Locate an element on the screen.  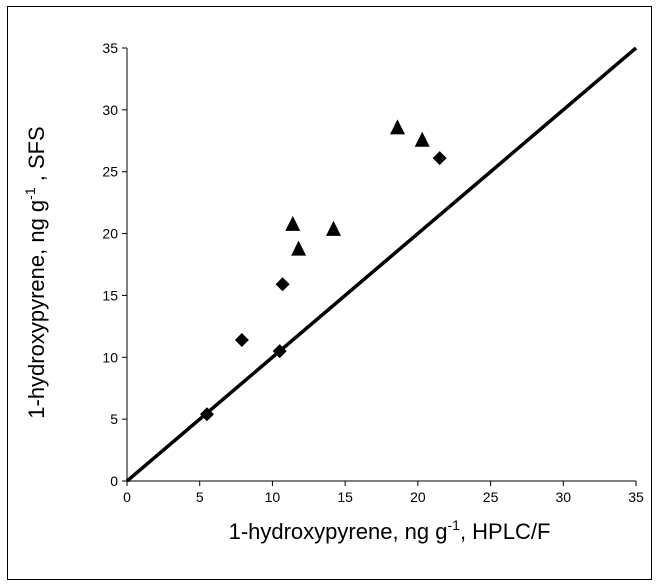
x-tick-label: 35 is located at coordinates (636, 497).